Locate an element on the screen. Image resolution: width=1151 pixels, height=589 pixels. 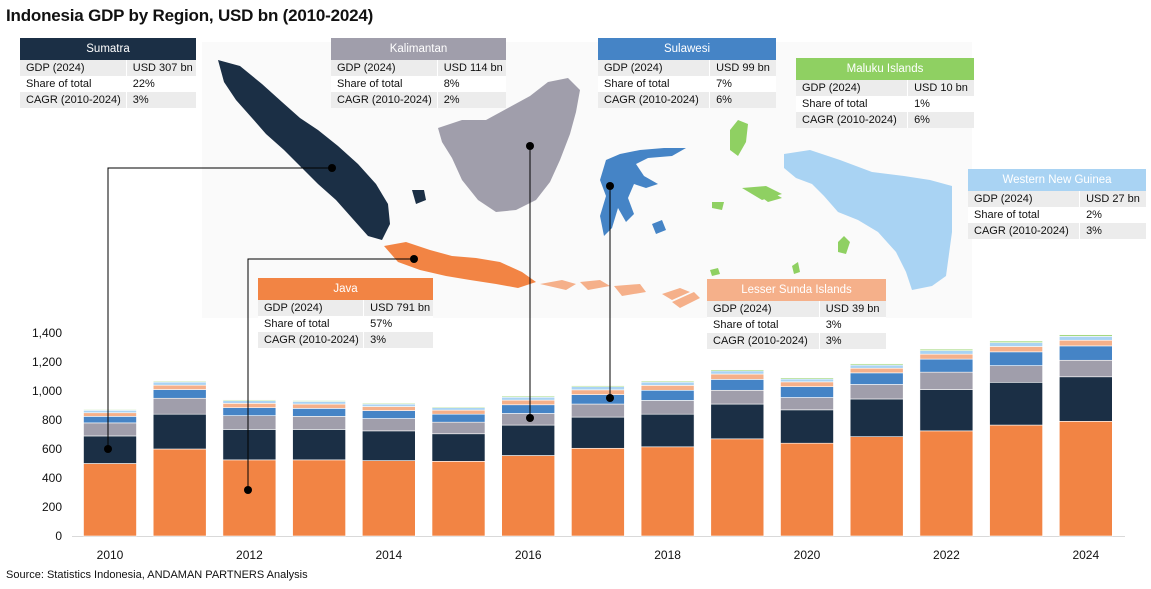
bar-lesser_sunda-2010 is located at coordinates (110, 414).